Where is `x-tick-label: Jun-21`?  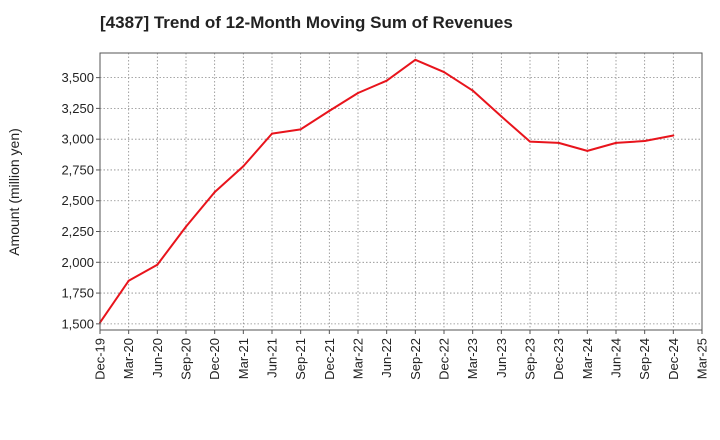
x-tick-label: Jun-21 is located at coordinates (272, 358).